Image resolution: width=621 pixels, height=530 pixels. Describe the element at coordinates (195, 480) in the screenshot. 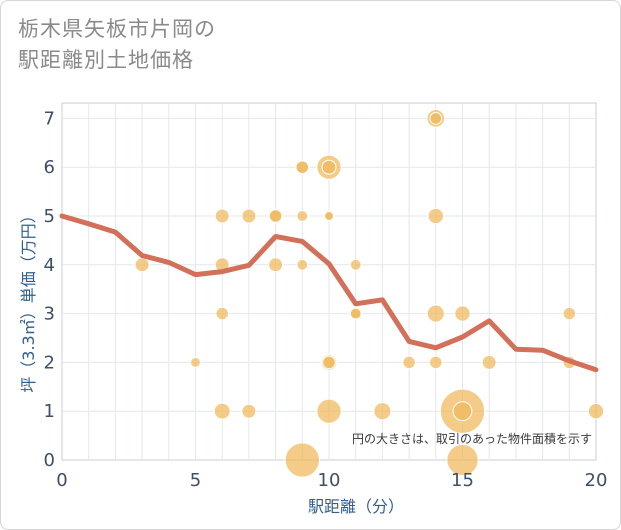

I see `x-tick-label: 5` at that location.